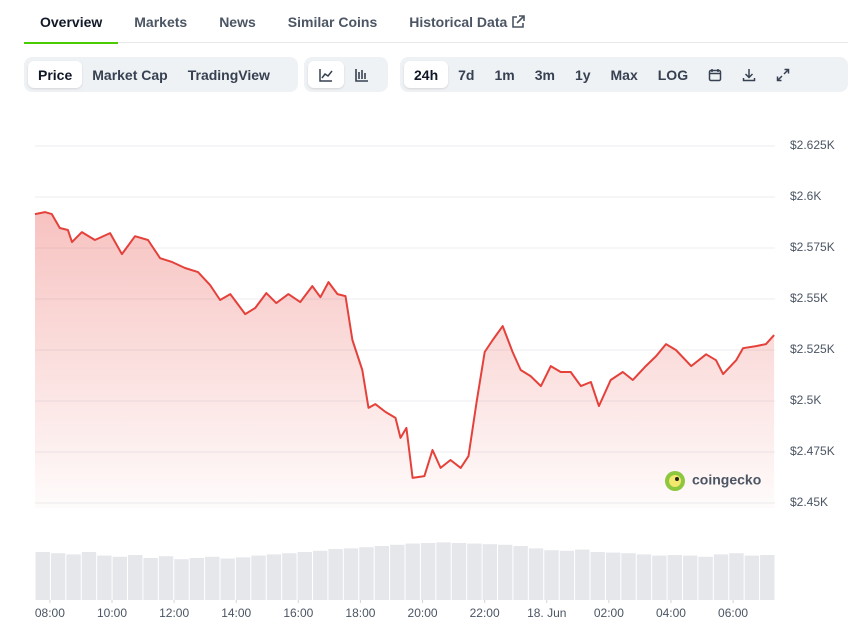  Describe the element at coordinates (237, 22) in the screenshot. I see `tab: News` at that location.